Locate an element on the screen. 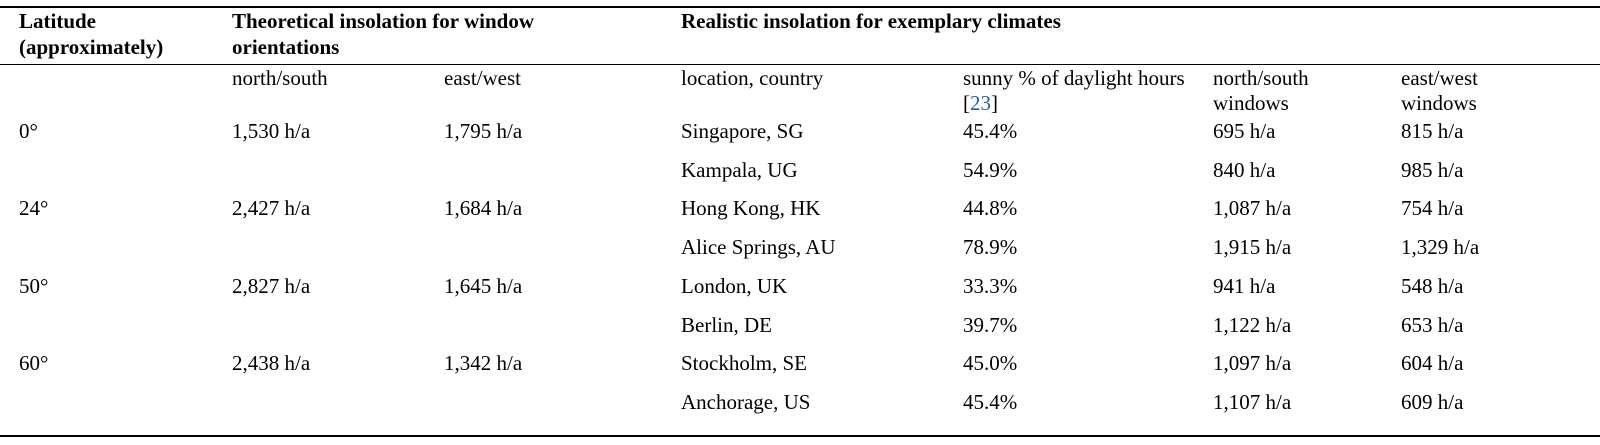 Image resolution: width=1600 pixels, height=445 pixels. citation-link: 23 is located at coordinates (980, 103).